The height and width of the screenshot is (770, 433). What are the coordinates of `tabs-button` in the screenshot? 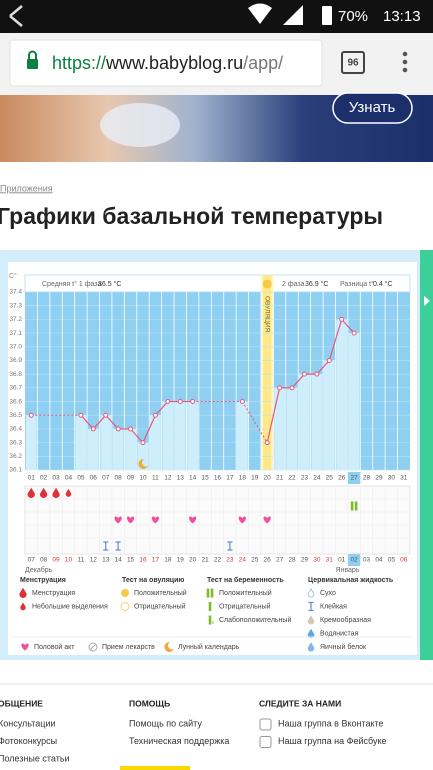 It's located at (353, 62).